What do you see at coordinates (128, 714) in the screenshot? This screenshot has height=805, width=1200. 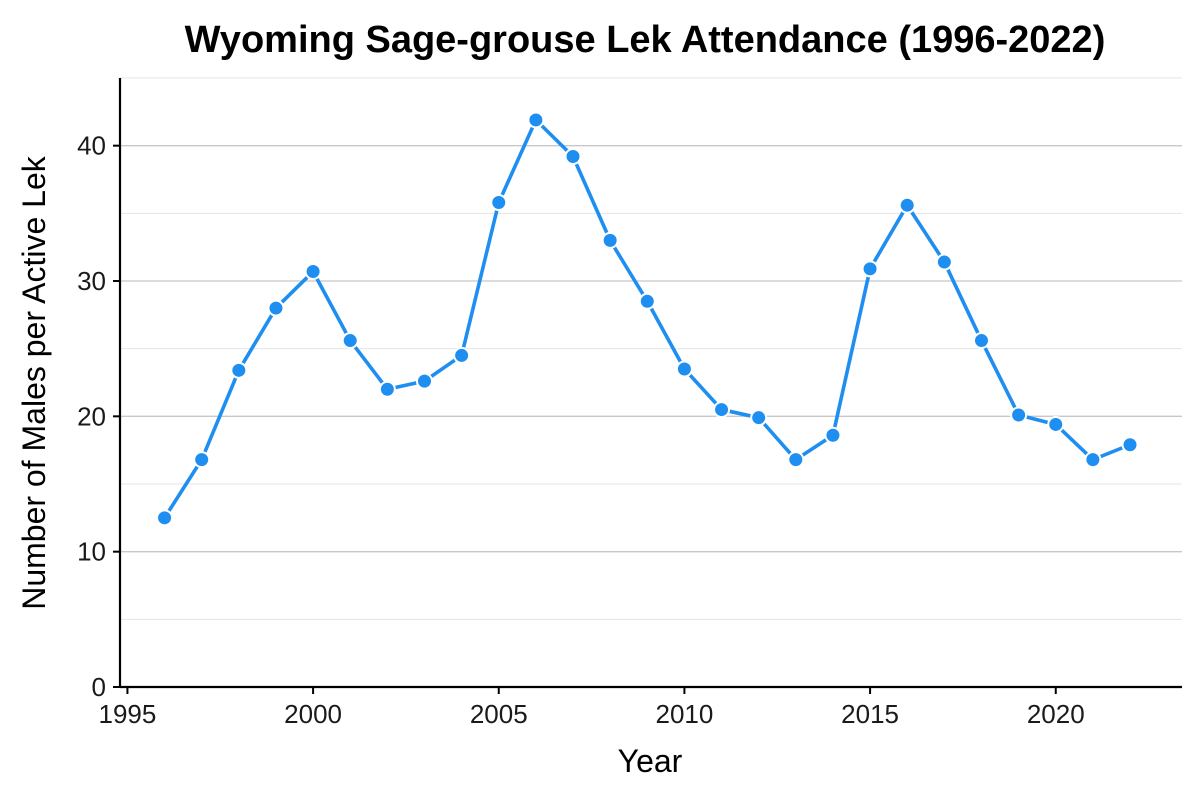 I see `x-tick-label: 1995` at bounding box center [128, 714].